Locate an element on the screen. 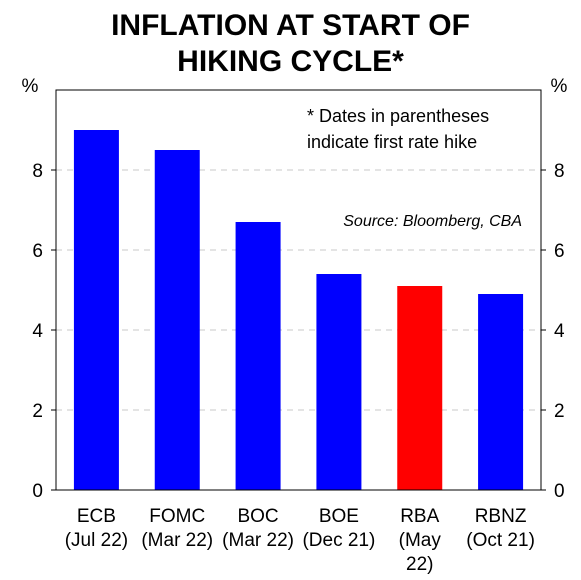  note-line-1: * Dates in parentheses is located at coordinates (398, 116).